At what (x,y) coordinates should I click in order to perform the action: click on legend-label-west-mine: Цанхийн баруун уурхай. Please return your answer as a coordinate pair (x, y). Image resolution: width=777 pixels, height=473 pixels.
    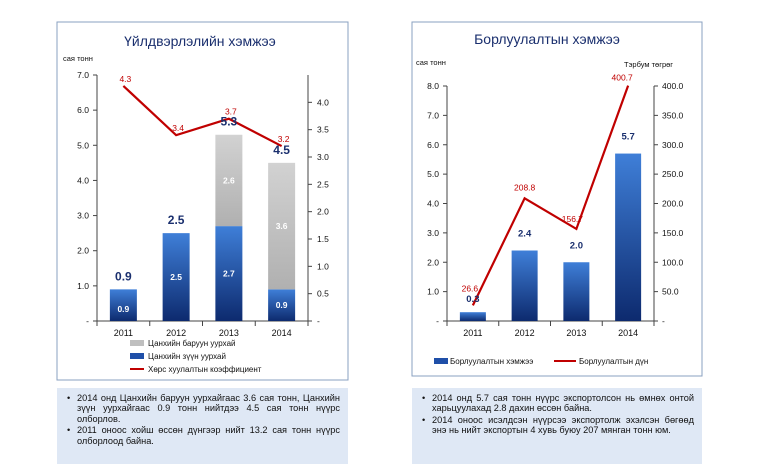
    Looking at the image, I should click on (191, 343).